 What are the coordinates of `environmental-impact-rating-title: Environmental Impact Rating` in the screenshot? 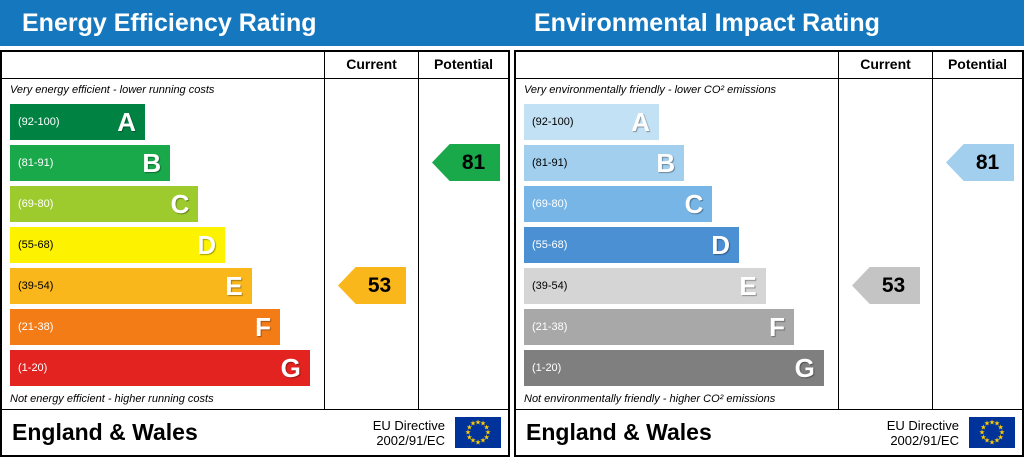 It's located at (707, 23).